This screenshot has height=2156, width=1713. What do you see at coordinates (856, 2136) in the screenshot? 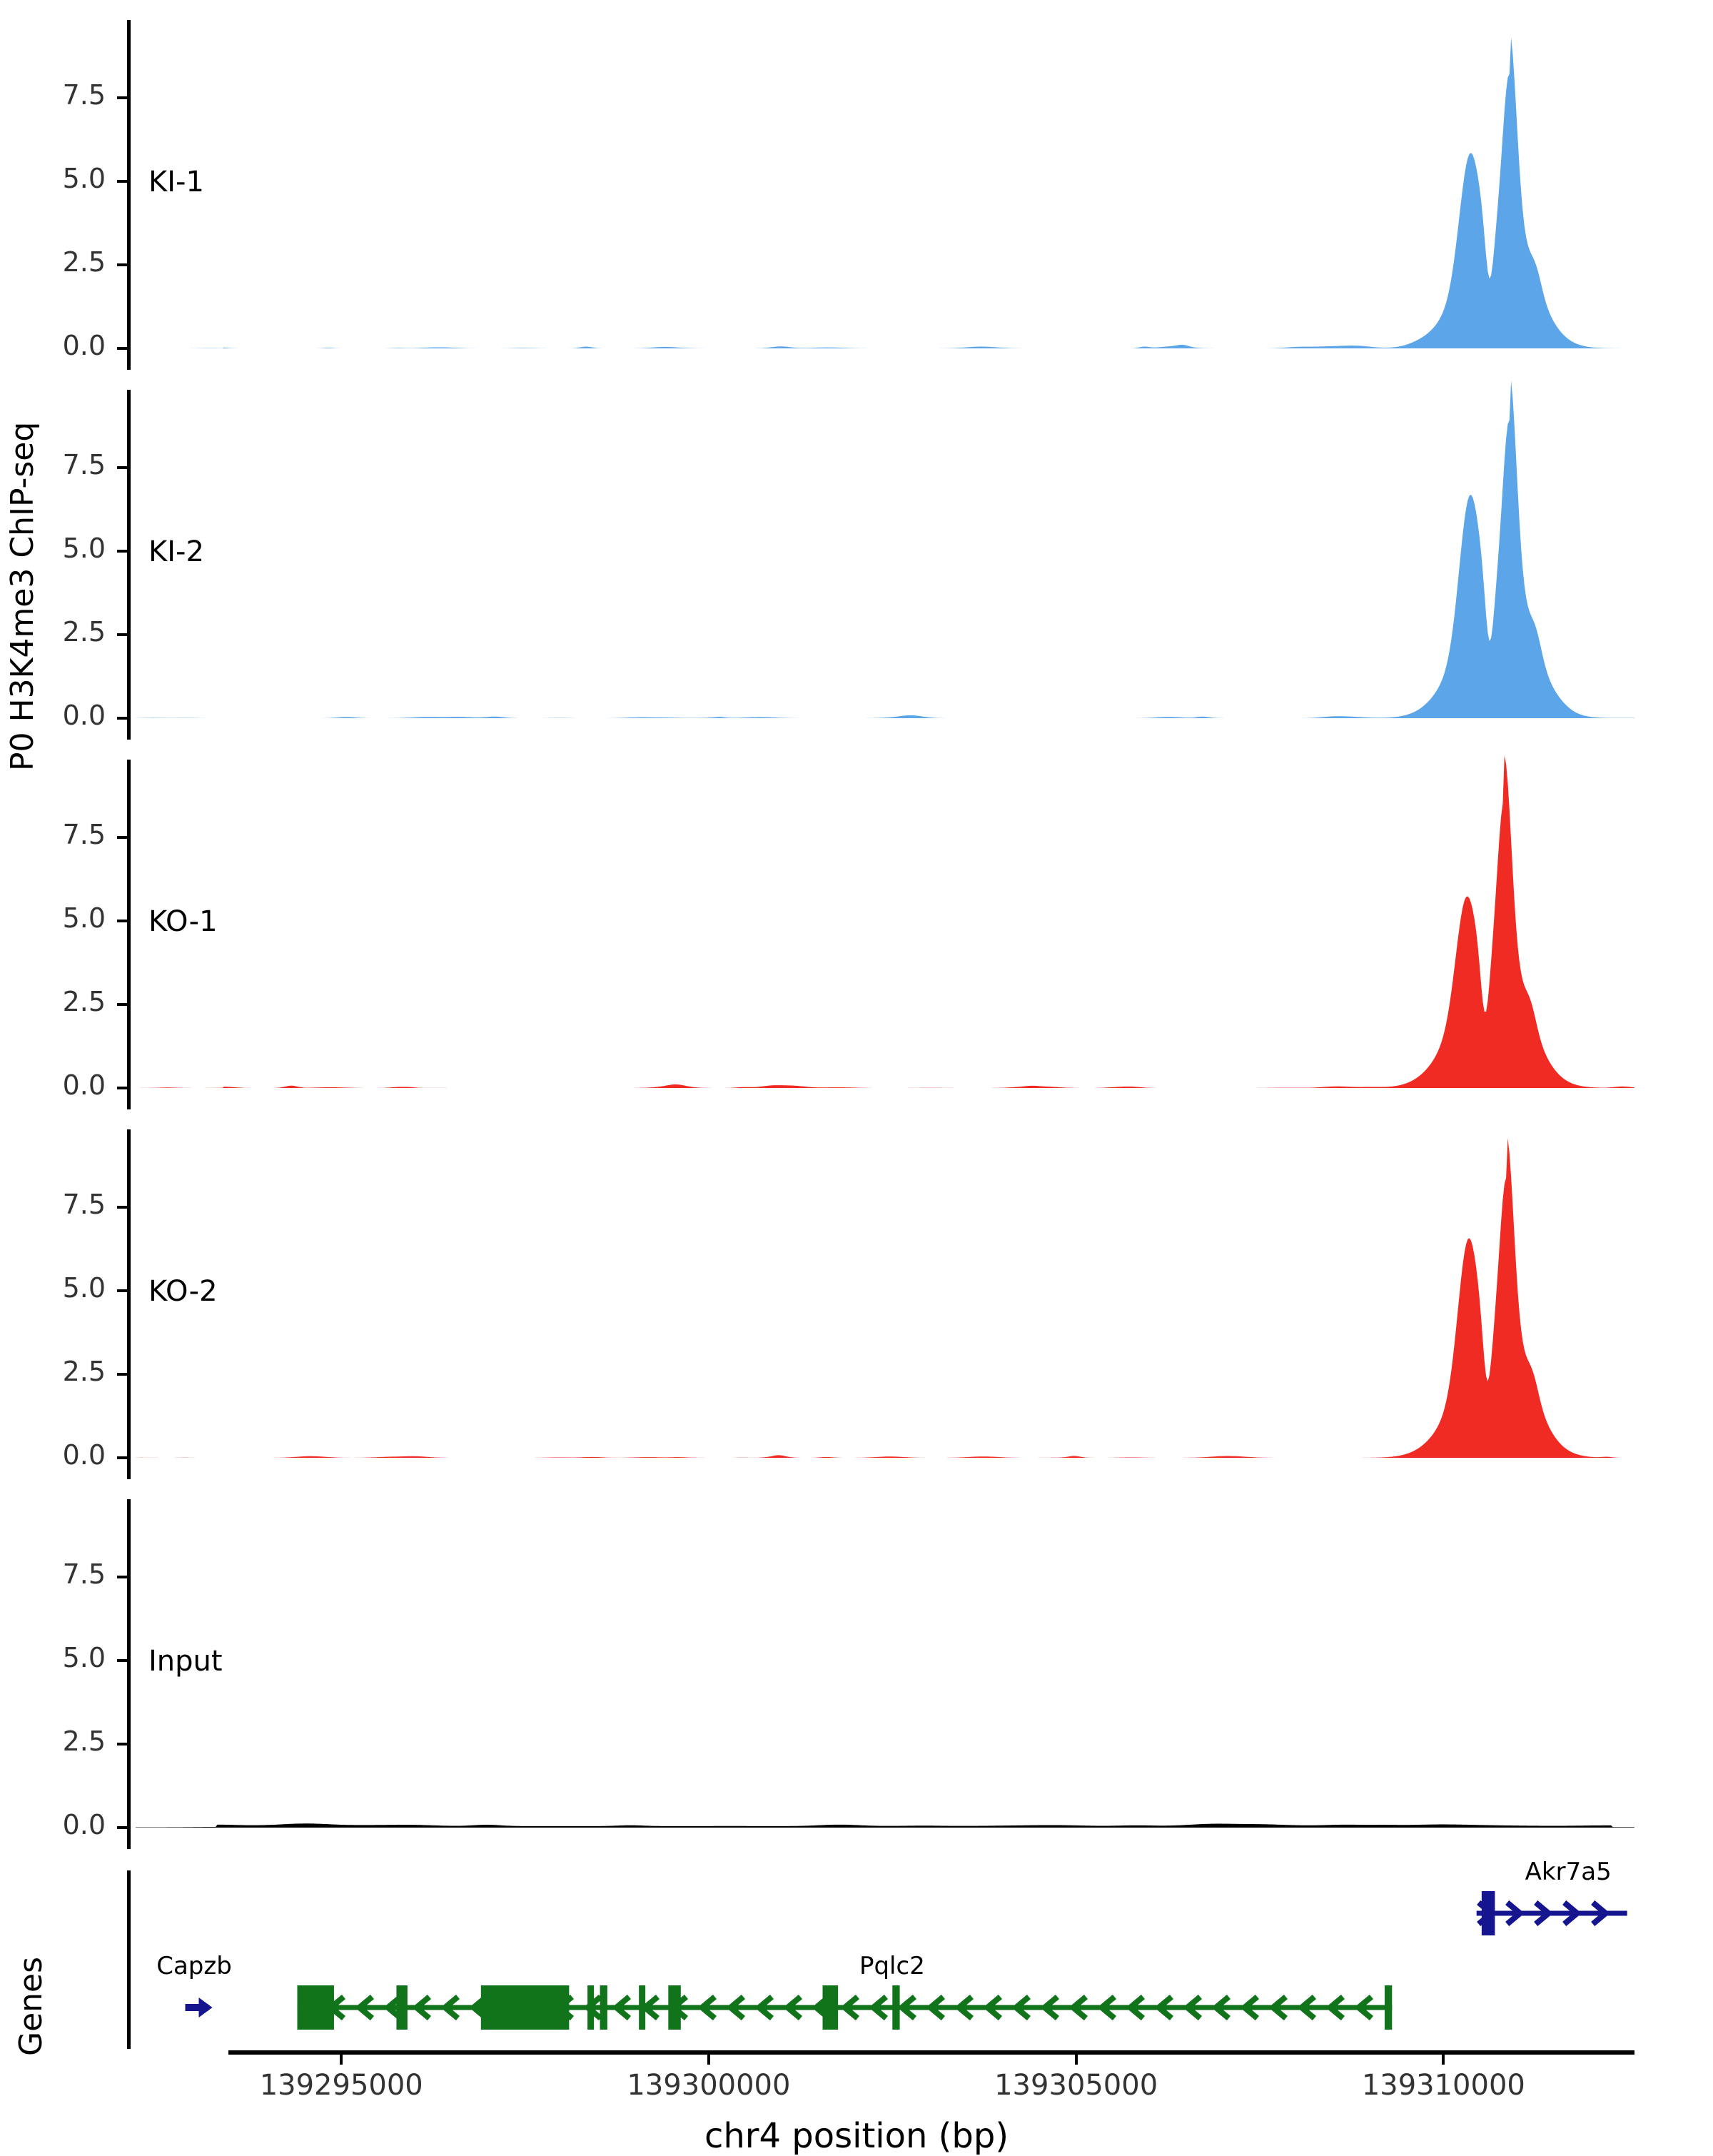
I see `x-axis-title: chr4 position (bp)` at bounding box center [856, 2136].